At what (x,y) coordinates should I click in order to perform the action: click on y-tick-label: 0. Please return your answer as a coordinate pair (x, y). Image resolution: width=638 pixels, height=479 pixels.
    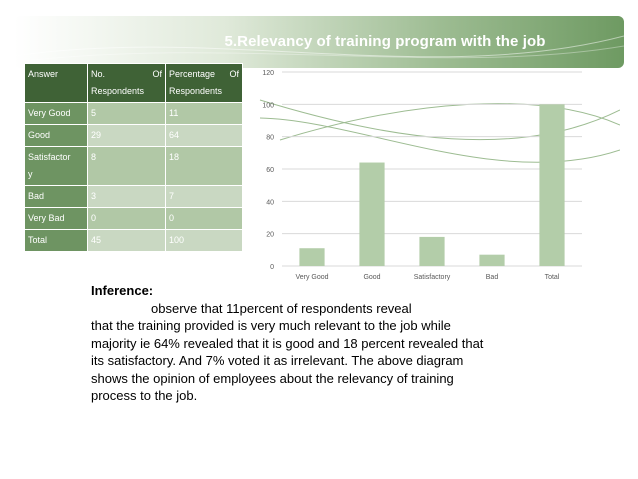
    Looking at the image, I should click on (272, 267).